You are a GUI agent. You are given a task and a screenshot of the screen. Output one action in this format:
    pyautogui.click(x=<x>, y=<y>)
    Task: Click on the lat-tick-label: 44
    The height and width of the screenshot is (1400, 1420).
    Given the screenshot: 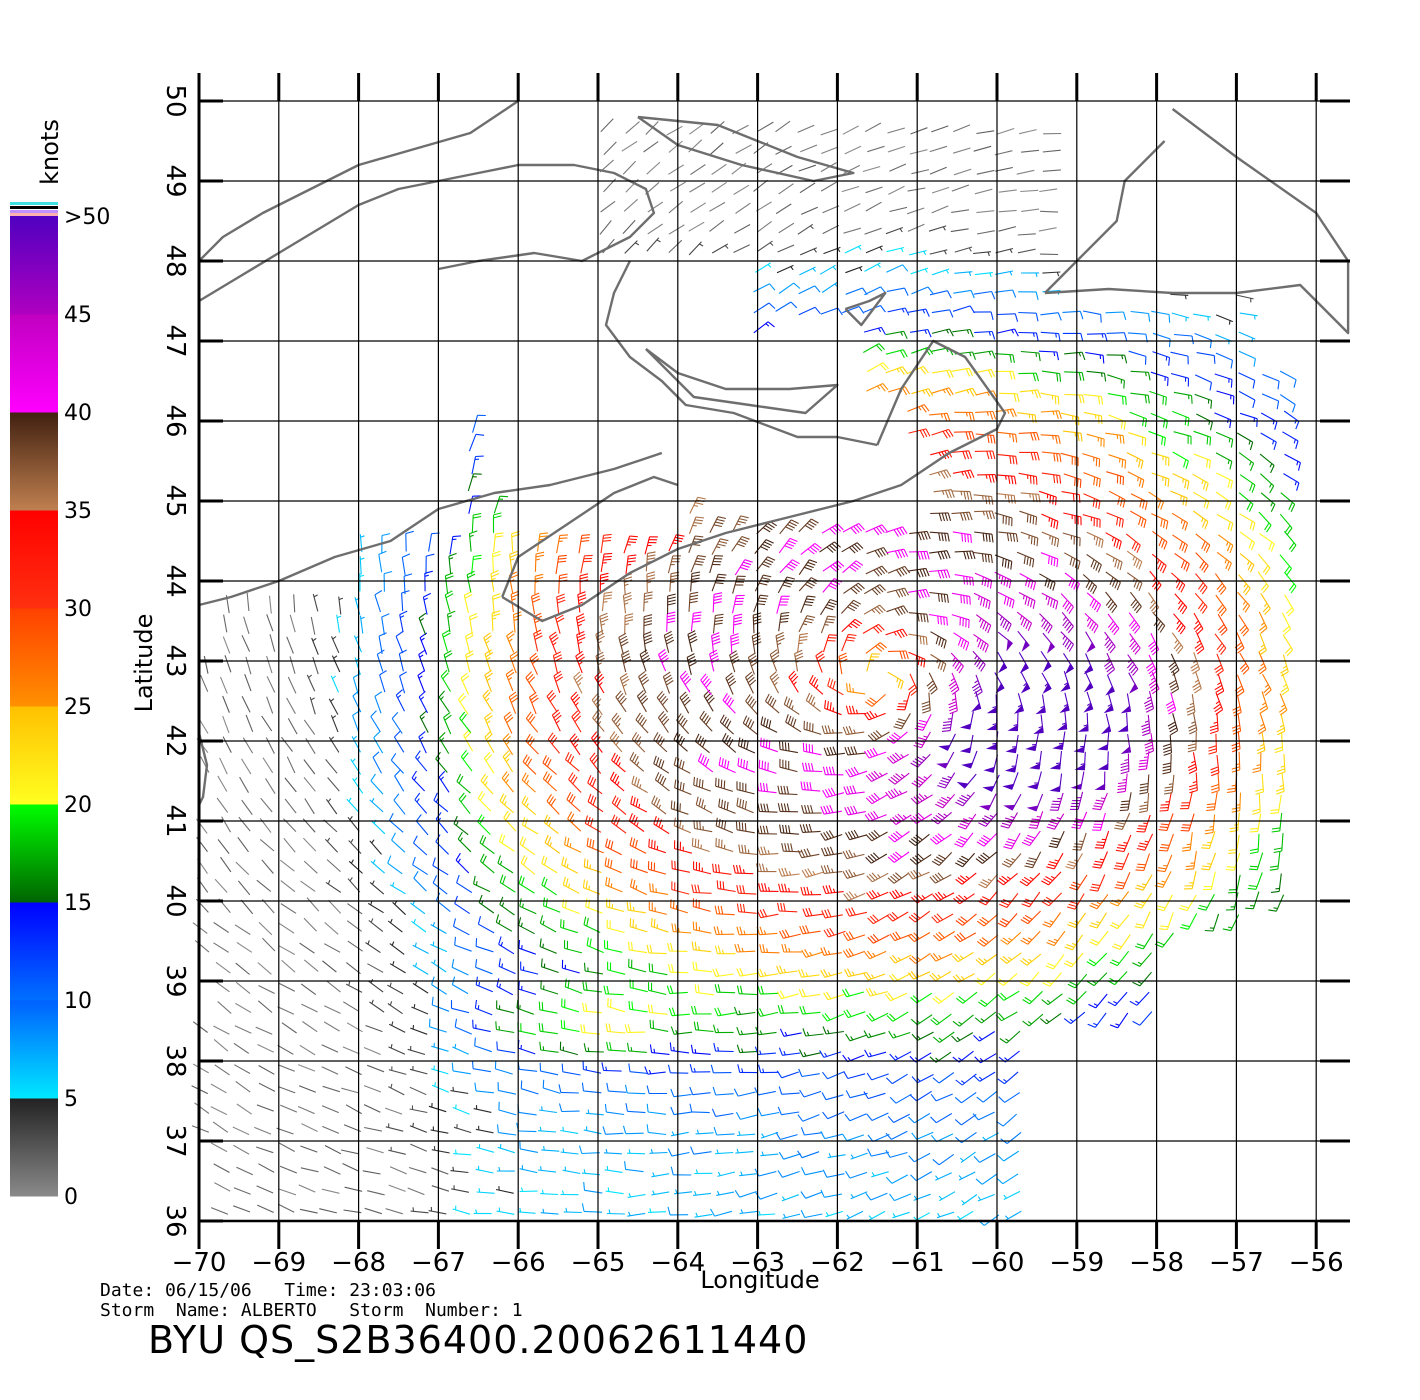 What is the action you would take?
    pyautogui.click(x=175, y=580)
    